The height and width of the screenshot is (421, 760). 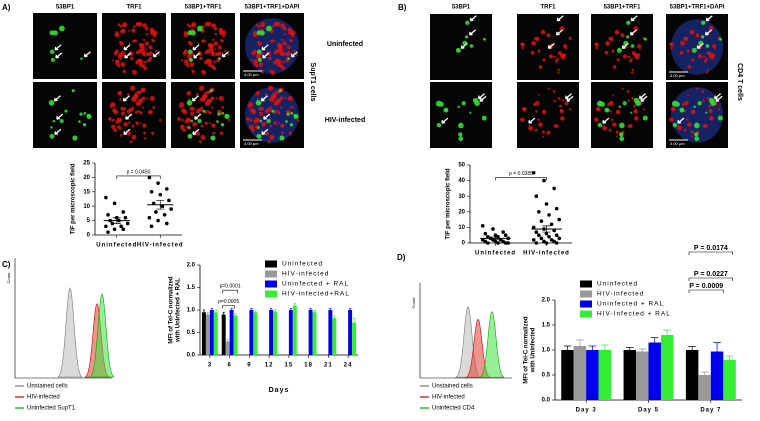 I want to click on panel-label: D), so click(x=401, y=257).